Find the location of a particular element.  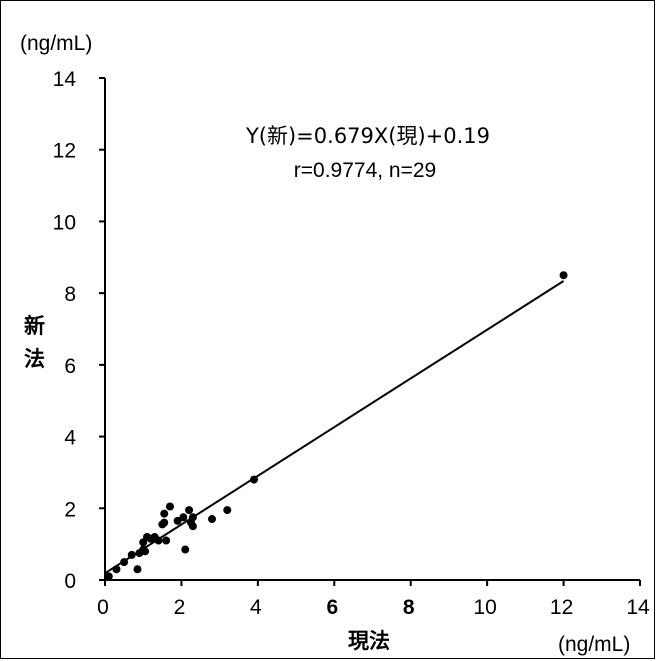

x-tick-label: 12 is located at coordinates (561, 607).